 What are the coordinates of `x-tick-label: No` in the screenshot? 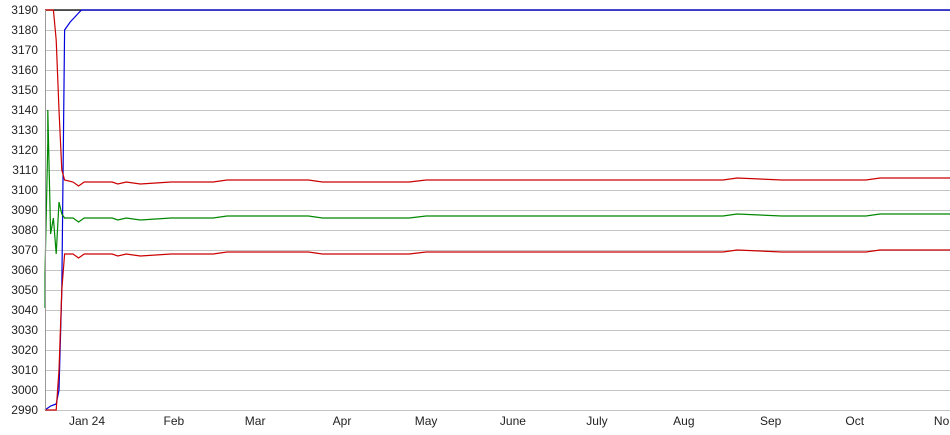 It's located at (942, 421).